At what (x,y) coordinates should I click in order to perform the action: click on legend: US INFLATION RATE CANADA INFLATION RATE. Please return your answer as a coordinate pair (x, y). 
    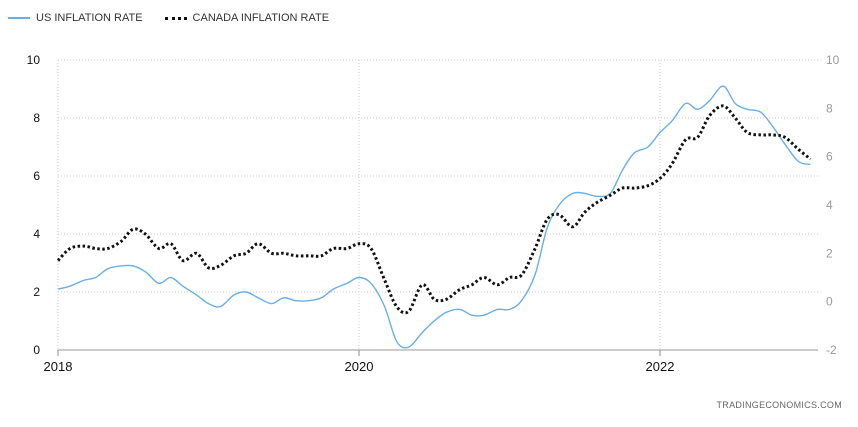
    Looking at the image, I should click on (168, 18).